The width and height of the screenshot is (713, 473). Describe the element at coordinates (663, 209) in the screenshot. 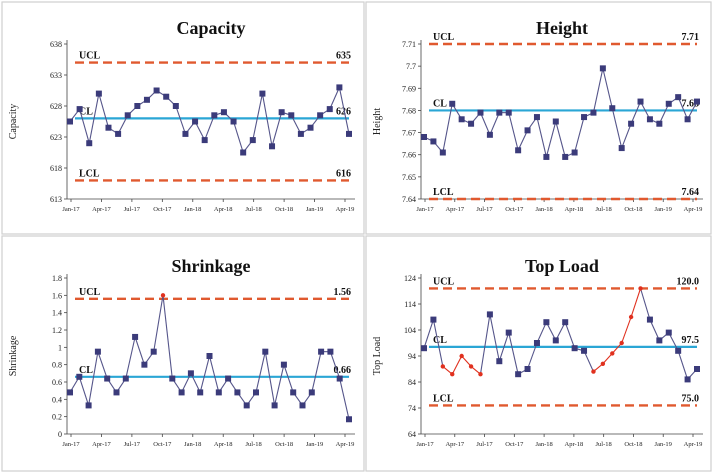

I see `height-x-tick-label: Jan-19` at that location.